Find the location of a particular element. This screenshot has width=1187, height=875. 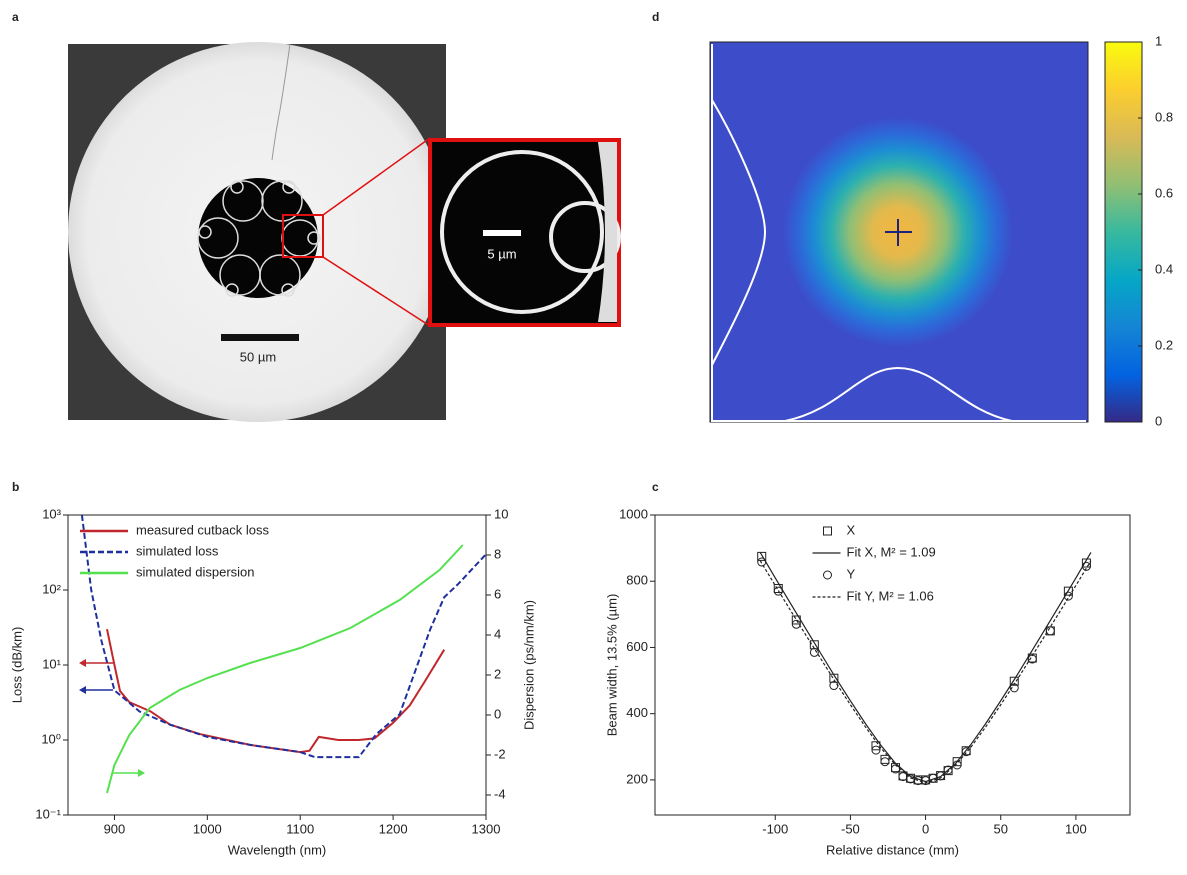

x-tick-label: 50 is located at coordinates (1000, 828).